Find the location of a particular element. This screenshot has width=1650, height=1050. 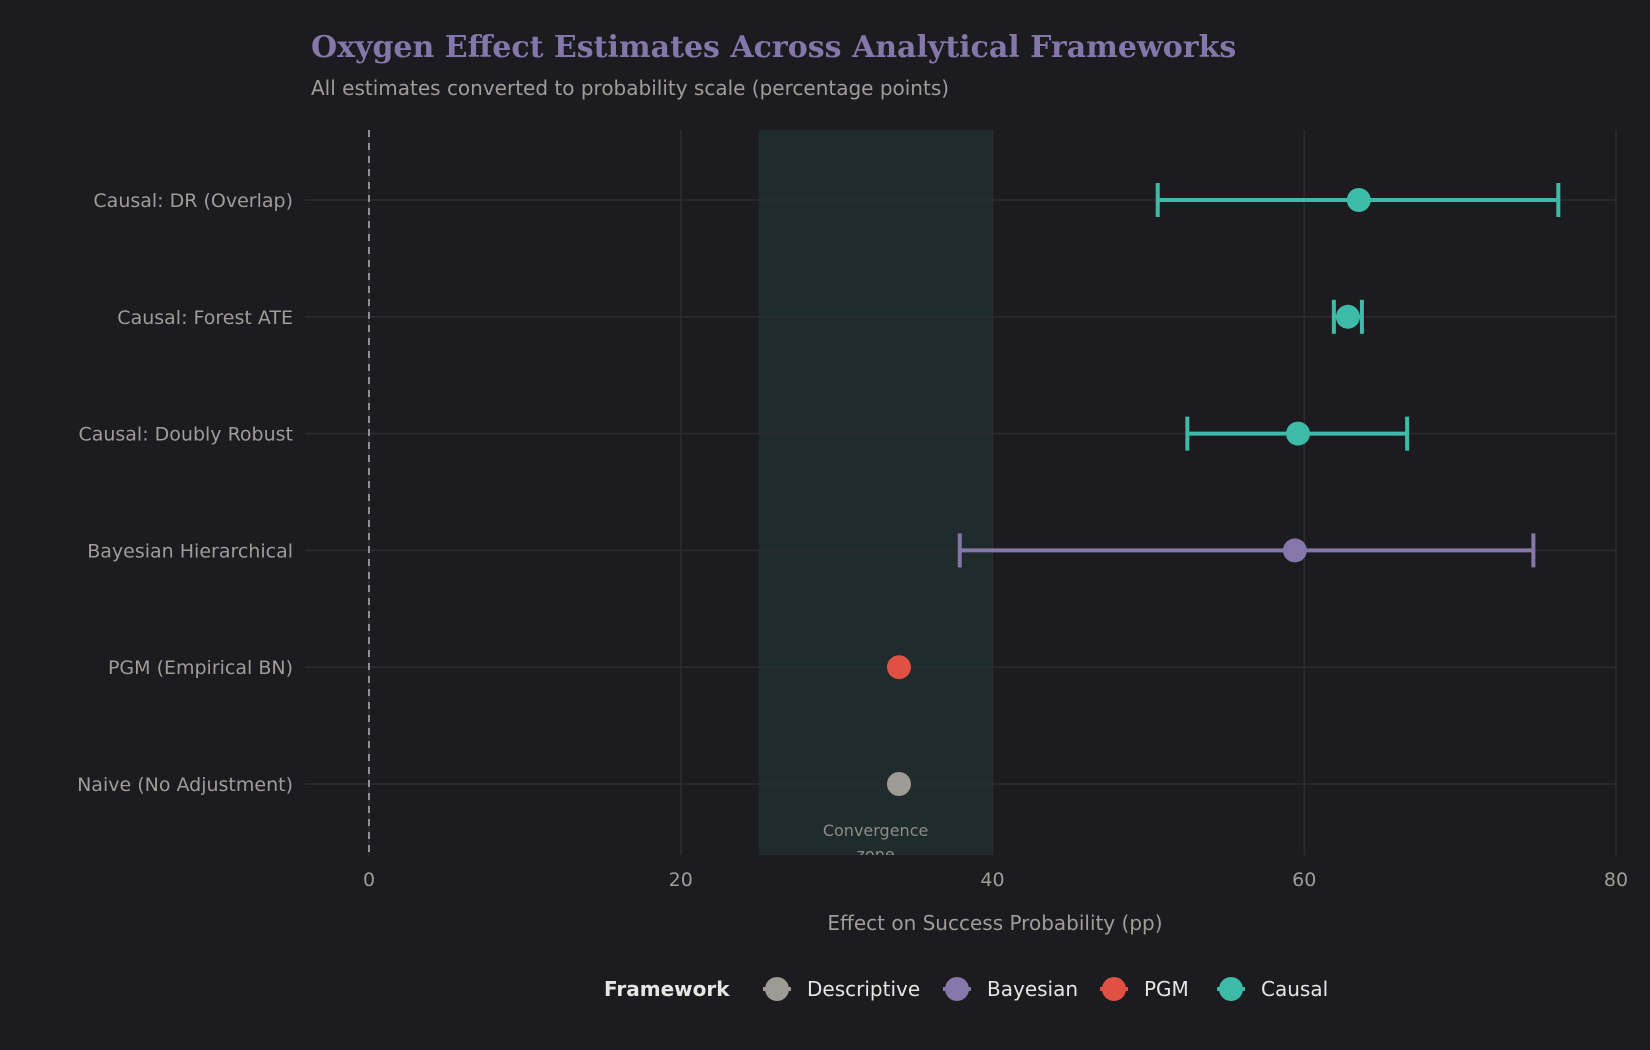

legend-key-causal is located at coordinates (1231, 989).